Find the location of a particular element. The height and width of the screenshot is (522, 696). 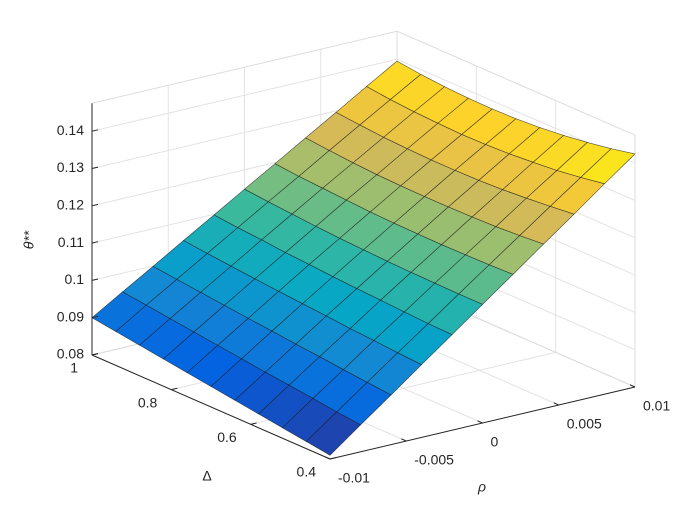

y-tick-label: 1 is located at coordinates (74, 368).